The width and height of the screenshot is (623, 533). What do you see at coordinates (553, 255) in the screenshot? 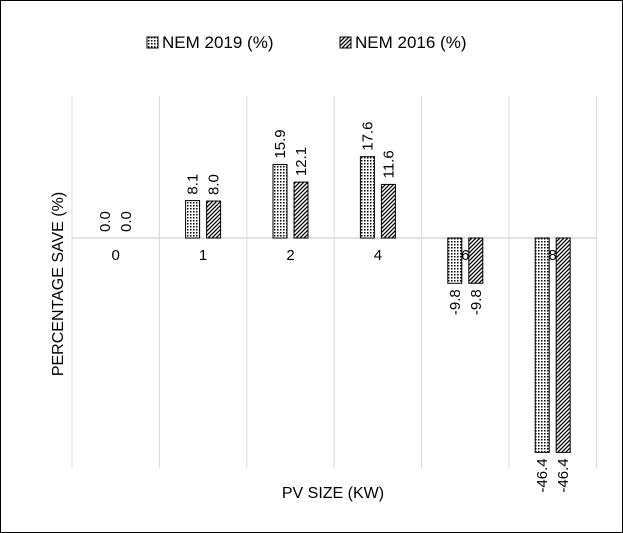
I see `x-tick-label: 8` at bounding box center [553, 255].